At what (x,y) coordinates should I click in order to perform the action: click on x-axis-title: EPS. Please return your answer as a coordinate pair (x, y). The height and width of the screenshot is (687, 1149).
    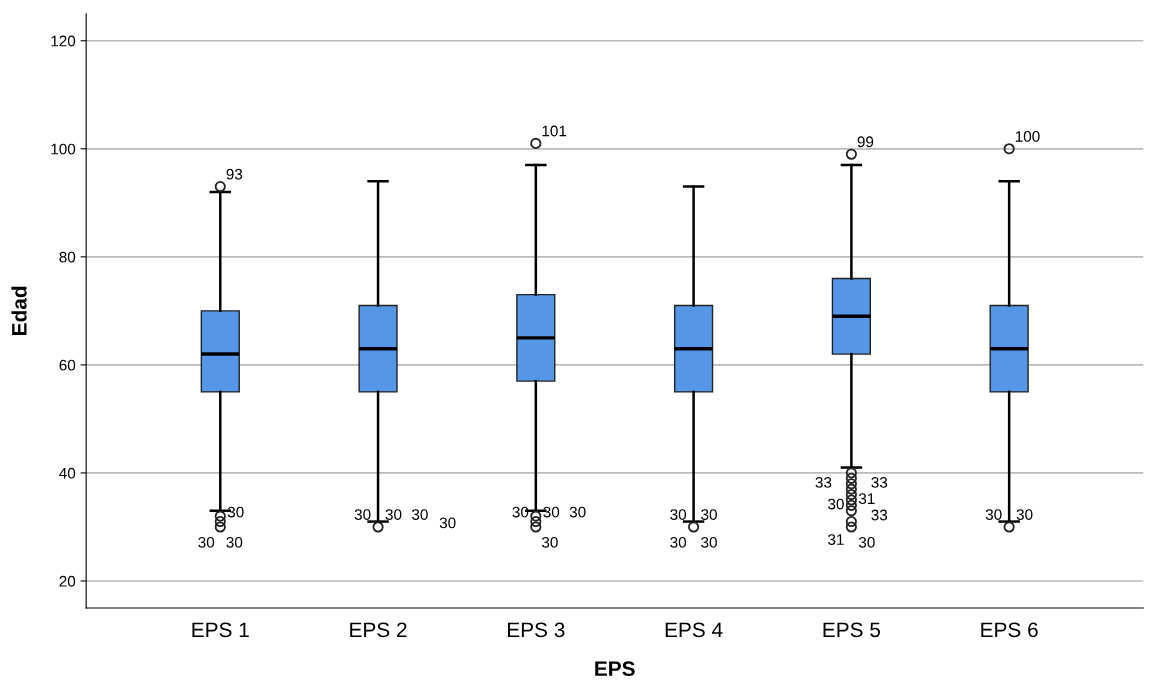
    Looking at the image, I should click on (615, 669).